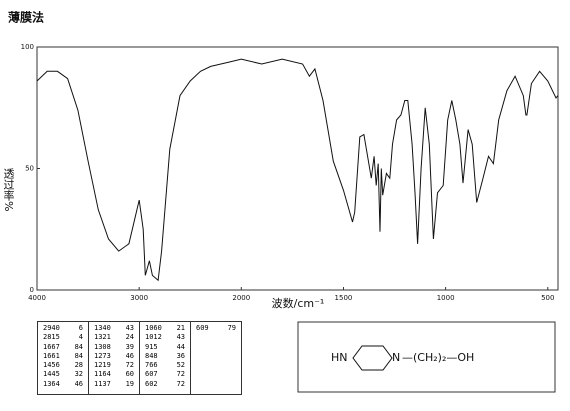 This screenshot has width=570, height=411. I want to click on wavenumber: 607, so click(151, 374).